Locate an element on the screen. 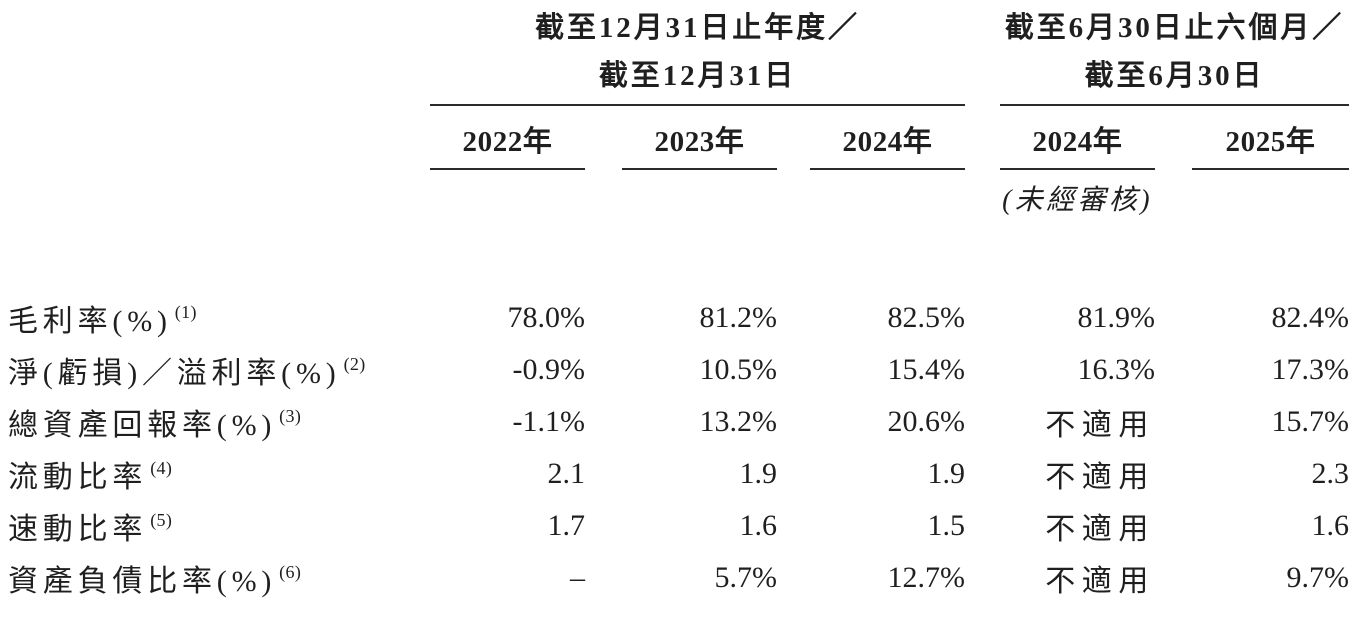  row-label: 資產負債比率(%) (6) is located at coordinates (219, 578).